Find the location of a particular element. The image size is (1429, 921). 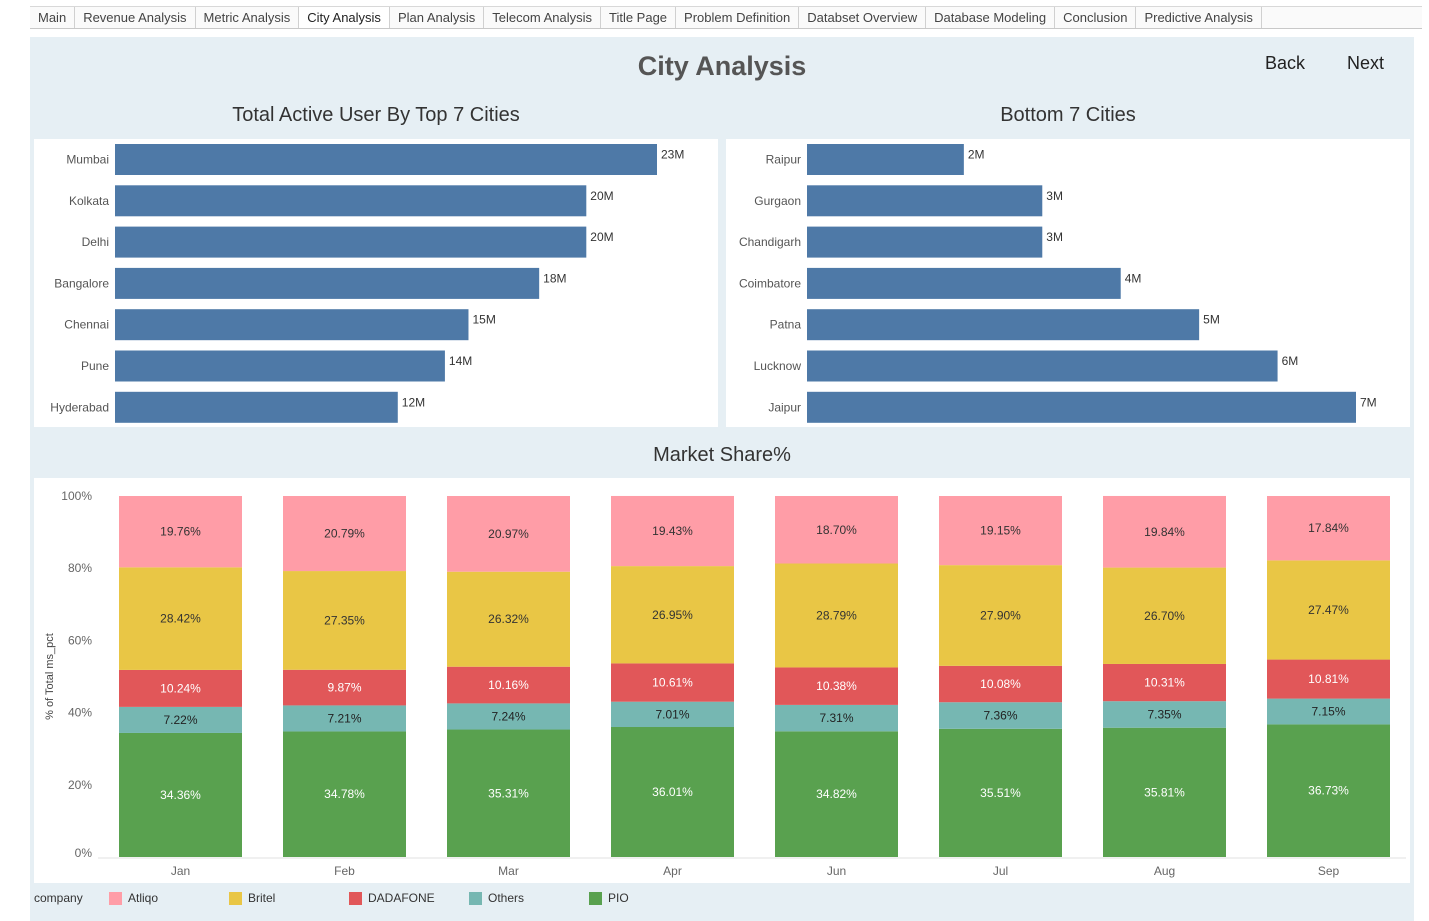

data-label: 7.35% is located at coordinates (1164, 714).